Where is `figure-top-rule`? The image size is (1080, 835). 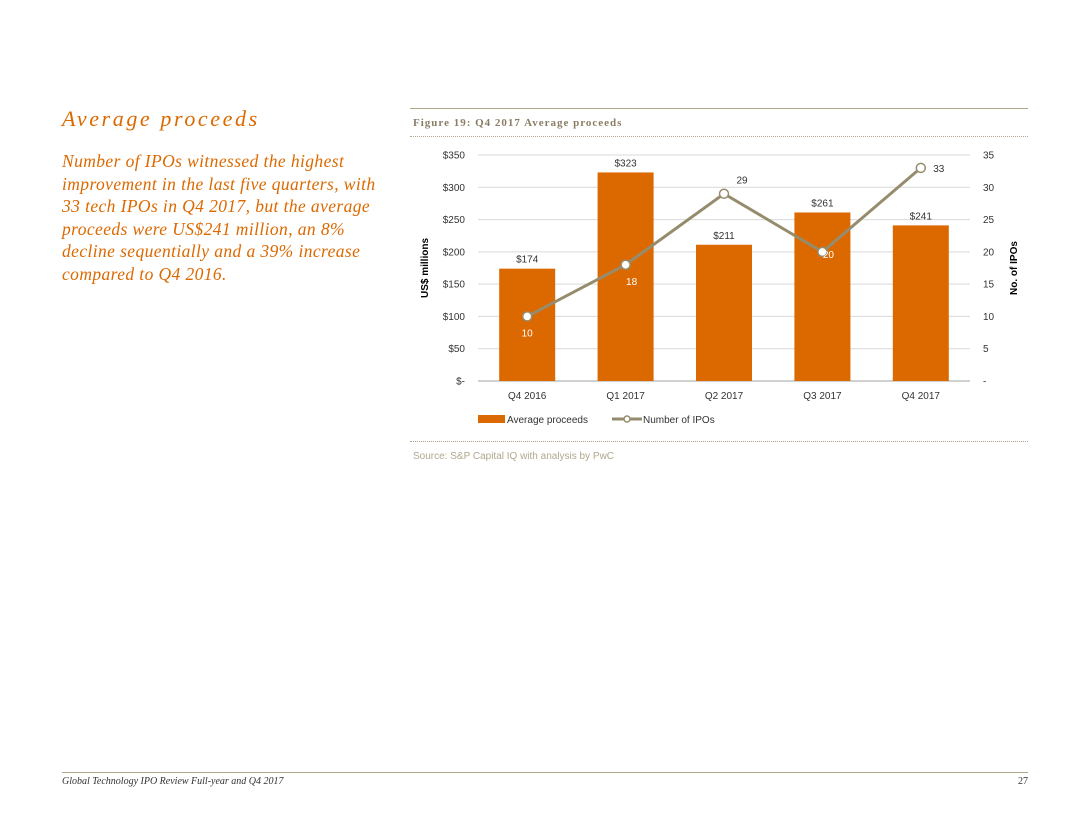
figure-top-rule is located at coordinates (719, 108).